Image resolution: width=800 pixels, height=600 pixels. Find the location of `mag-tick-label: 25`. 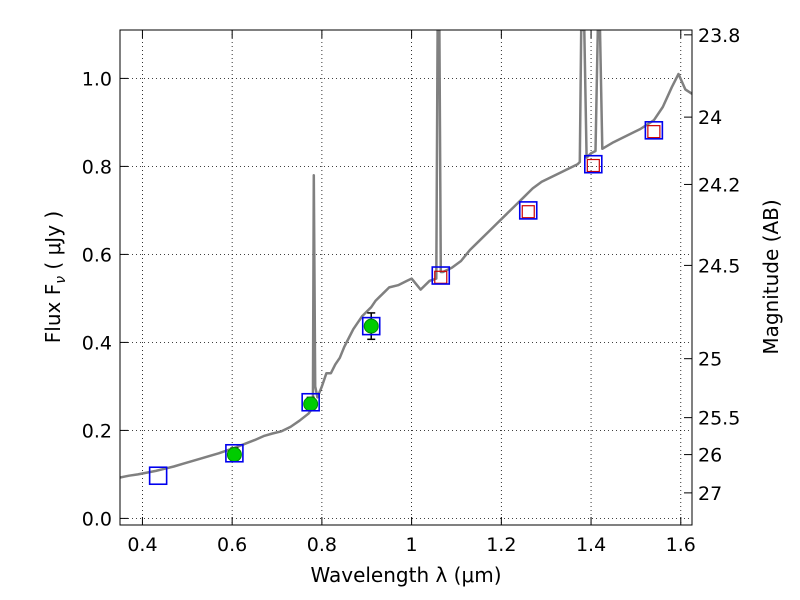

mag-tick-label: 25 is located at coordinates (710, 360).